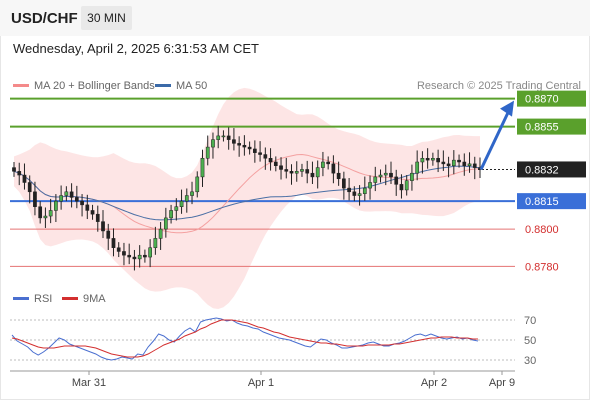 This screenshot has height=400, width=590. What do you see at coordinates (163, 85) in the screenshot?
I see `ma50-swatch` at bounding box center [163, 85].